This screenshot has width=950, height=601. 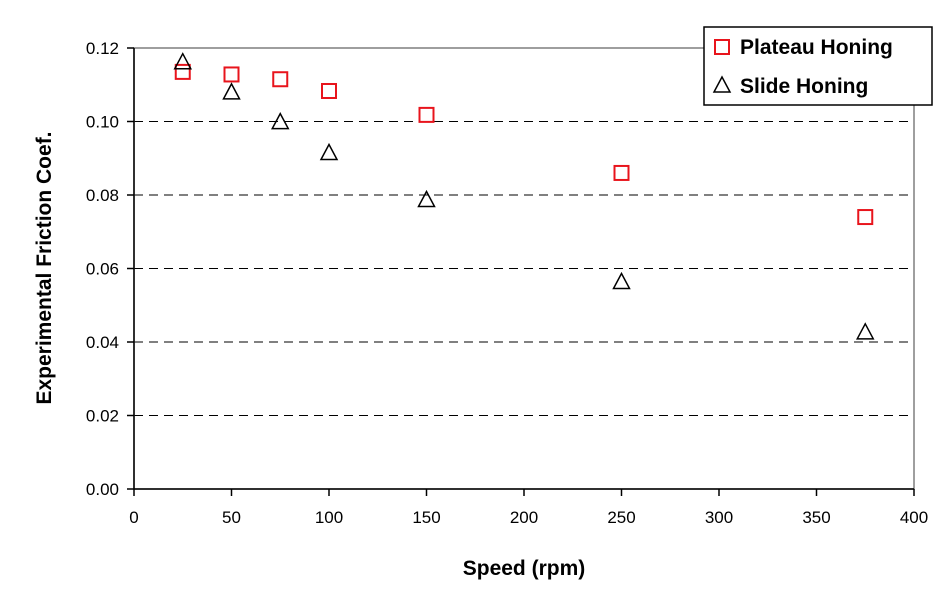 I want to click on legend: Plateau Honing Slide Honing, so click(x=818, y=66).